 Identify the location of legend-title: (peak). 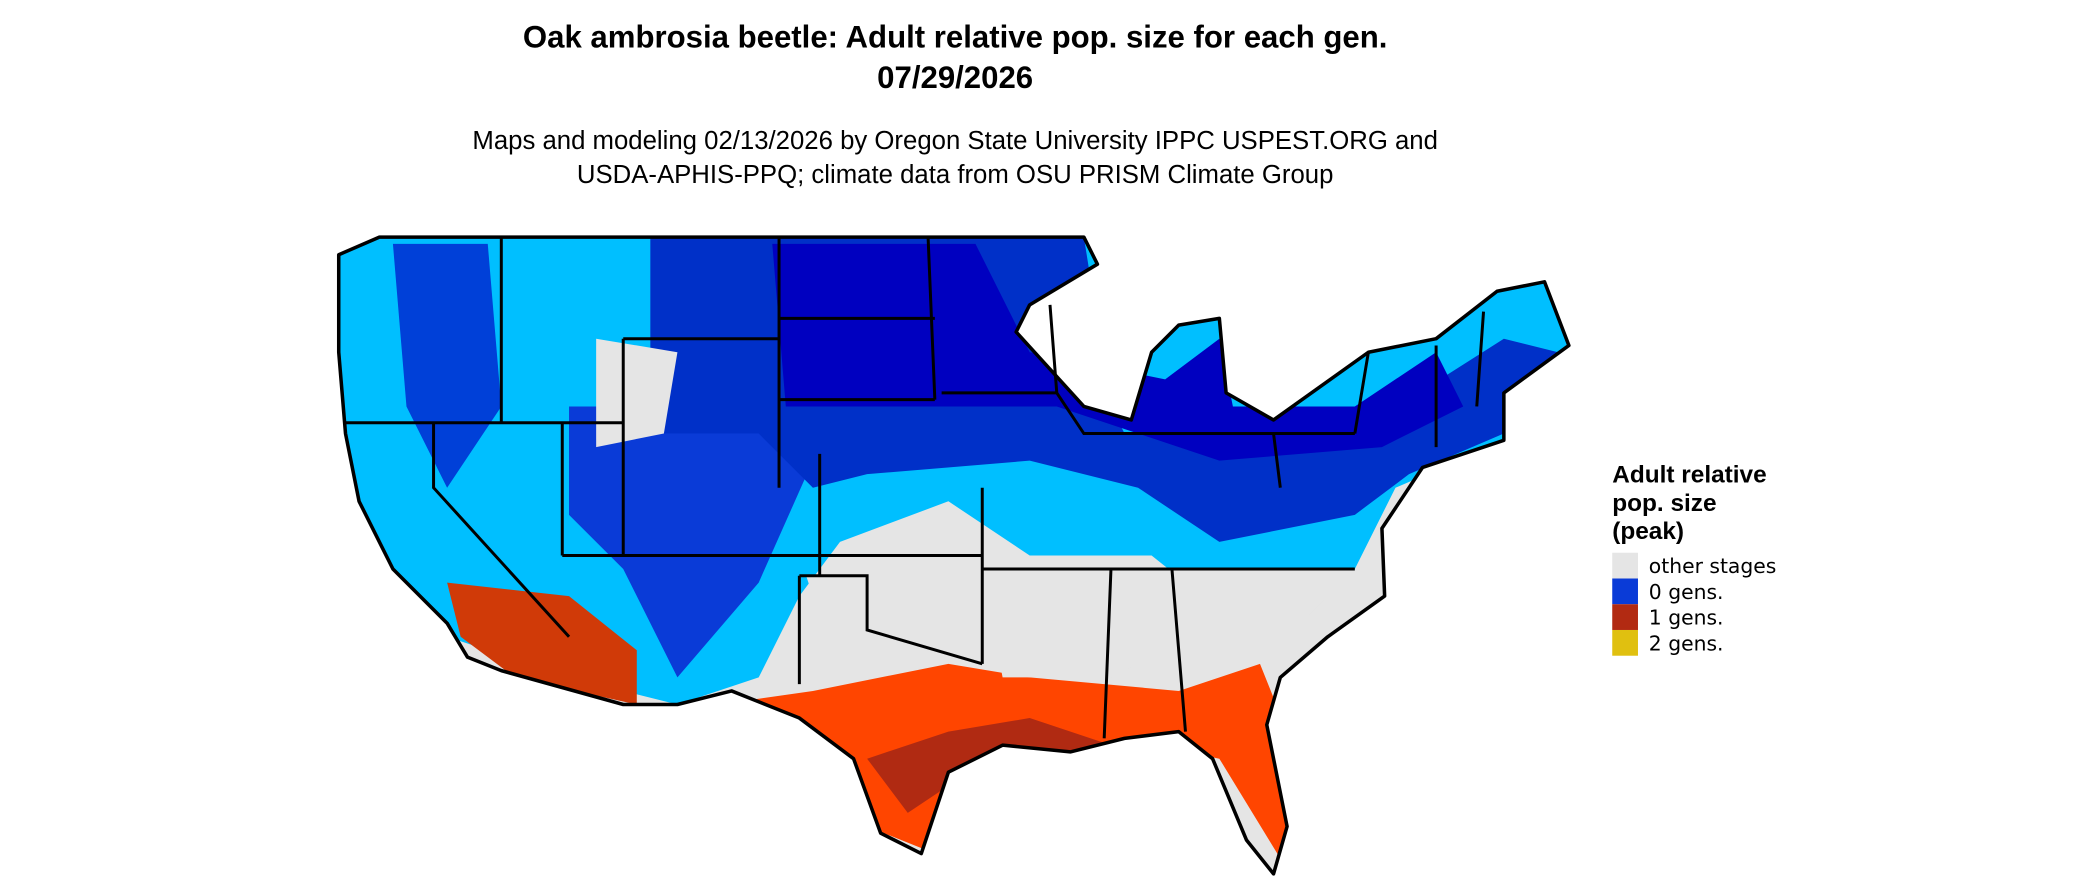
(1648, 531).